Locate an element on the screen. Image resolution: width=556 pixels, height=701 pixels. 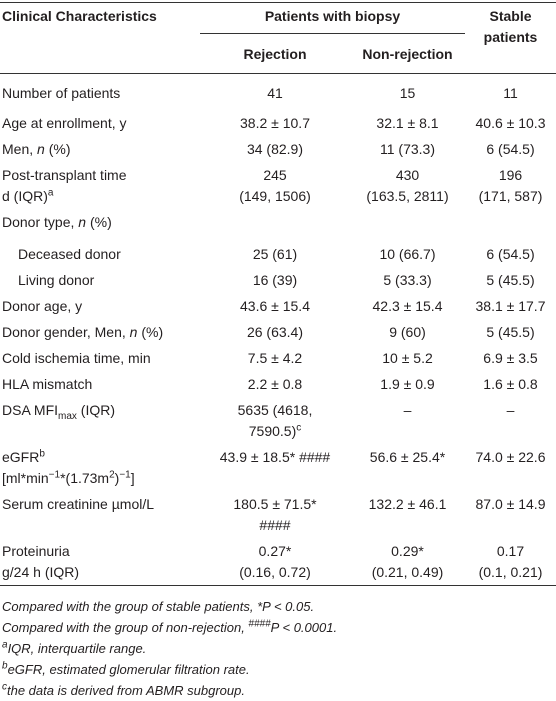
text: 196 is located at coordinates (510, 174).